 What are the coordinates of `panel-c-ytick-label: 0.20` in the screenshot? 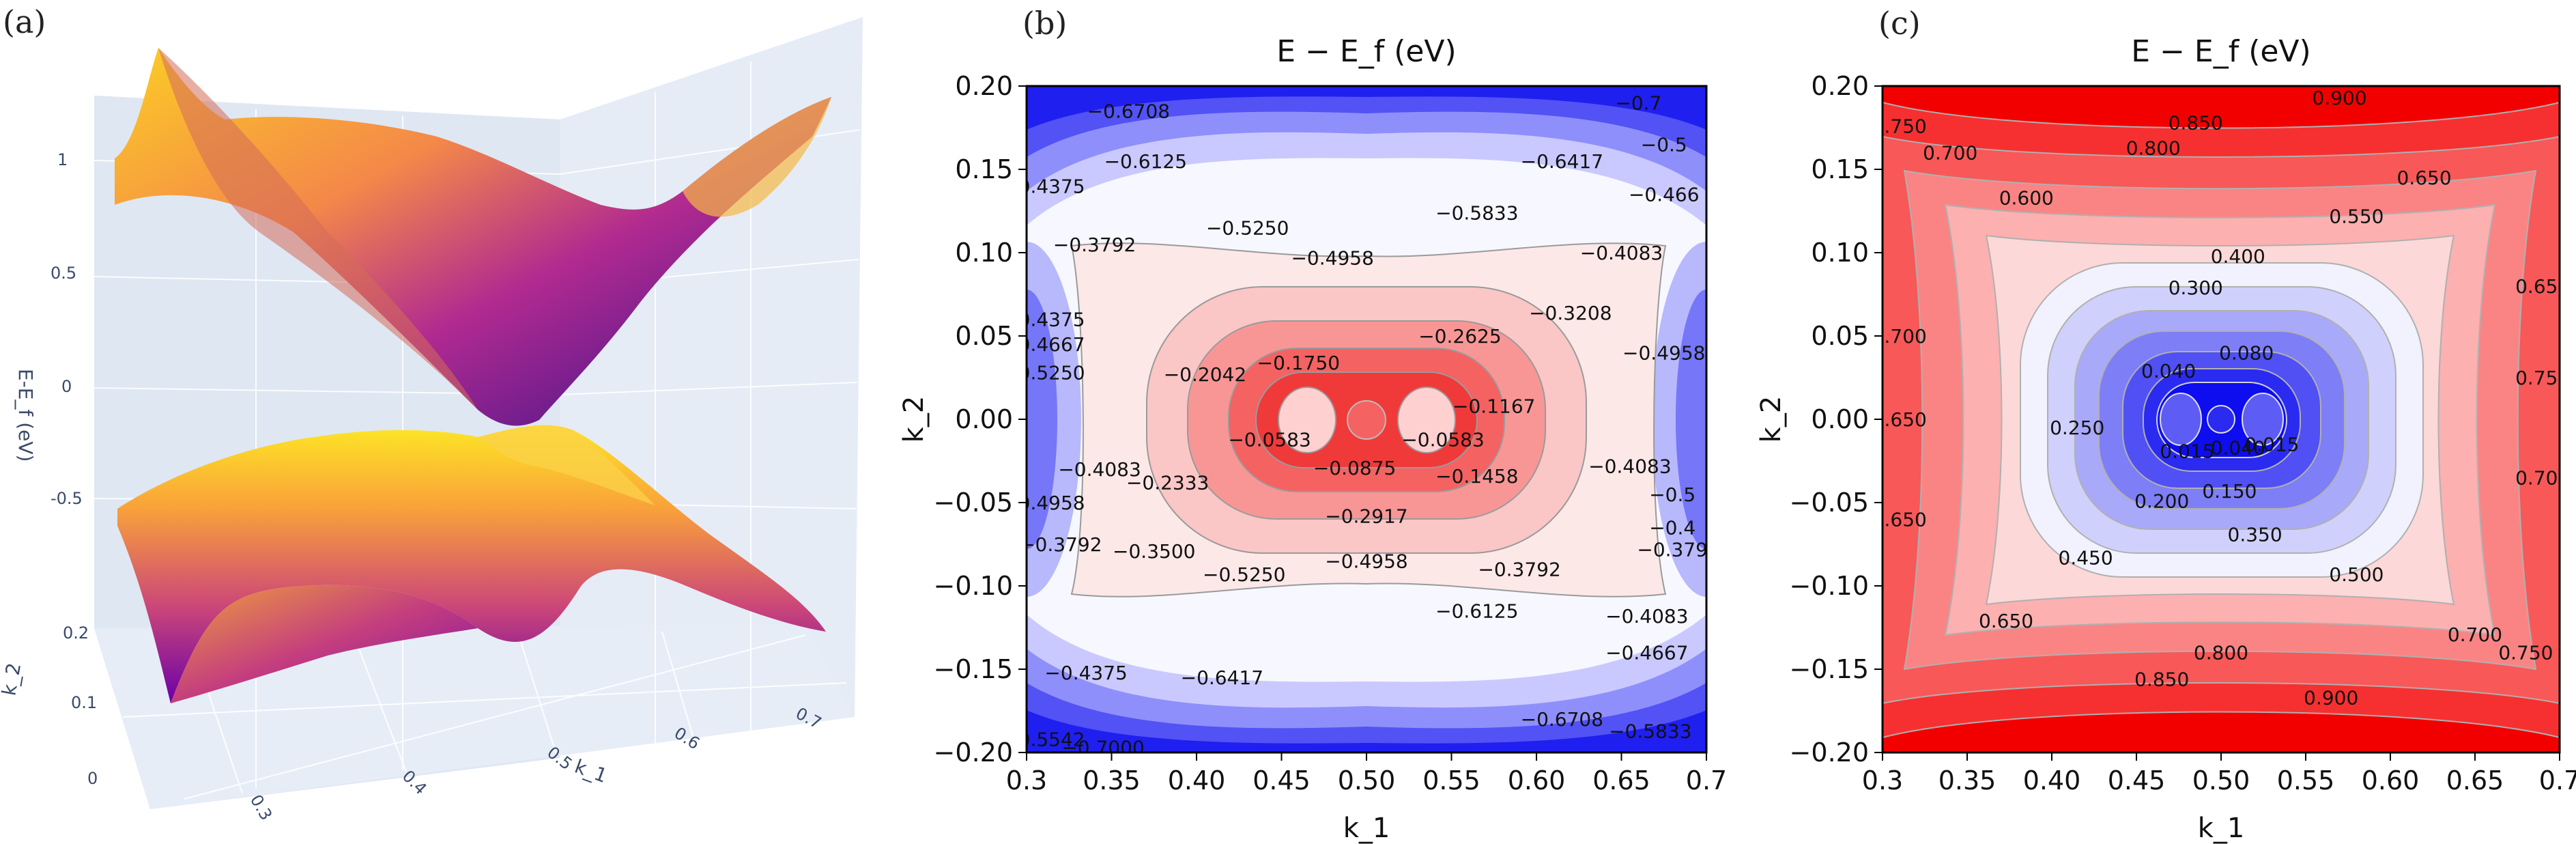 It's located at (1840, 86).